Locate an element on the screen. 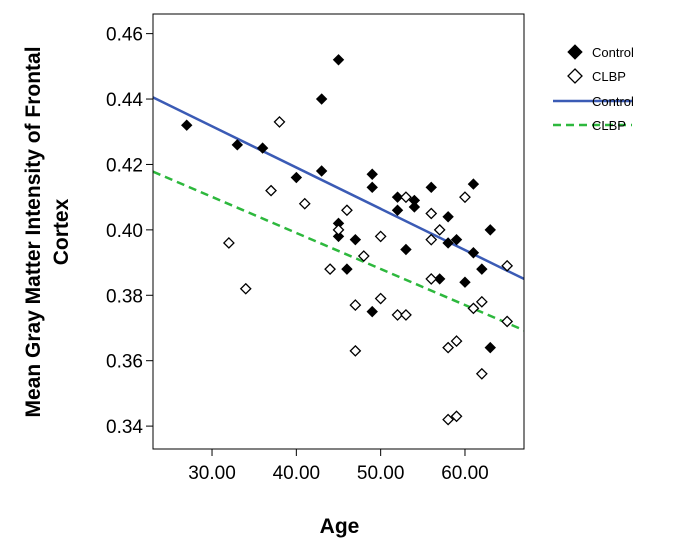 The image size is (700, 560). x-axis-title: Age is located at coordinates (340, 526).